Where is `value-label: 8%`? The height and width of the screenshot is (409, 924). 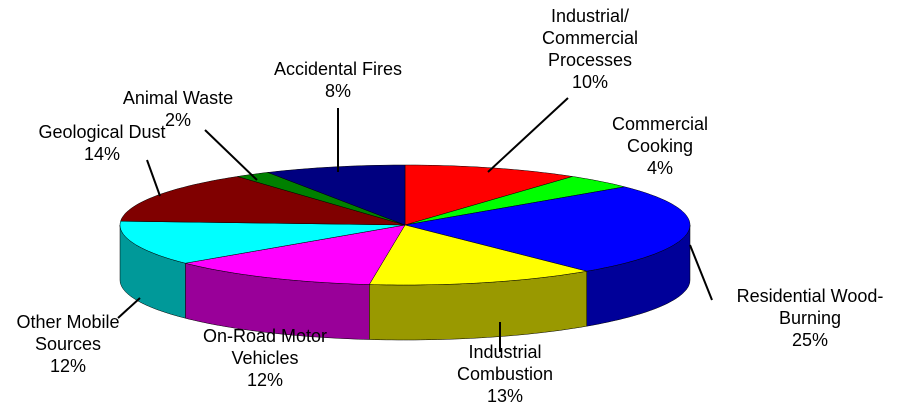 value-label: 8% is located at coordinates (338, 91).